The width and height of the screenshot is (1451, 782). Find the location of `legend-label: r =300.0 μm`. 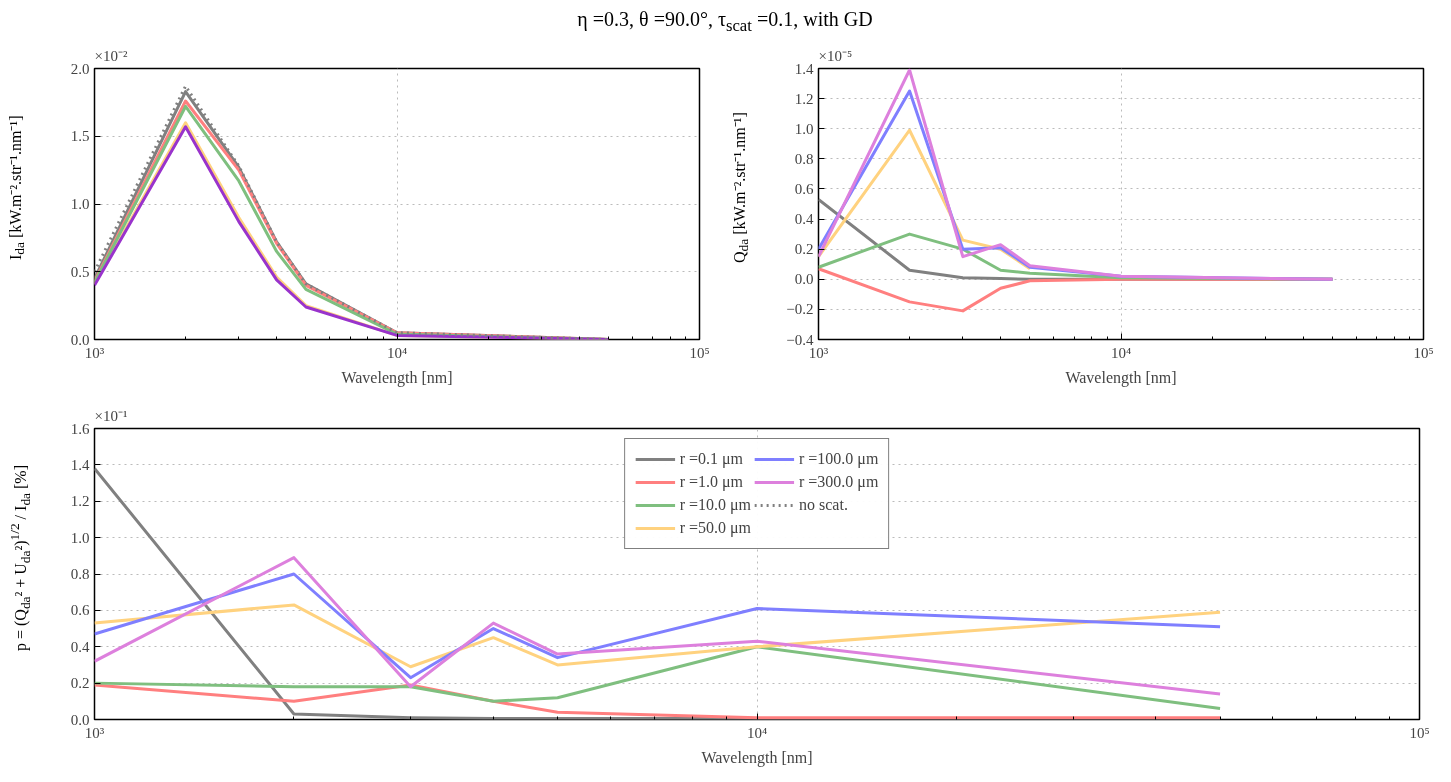

legend-label: r =300.0 μm is located at coordinates (839, 482).